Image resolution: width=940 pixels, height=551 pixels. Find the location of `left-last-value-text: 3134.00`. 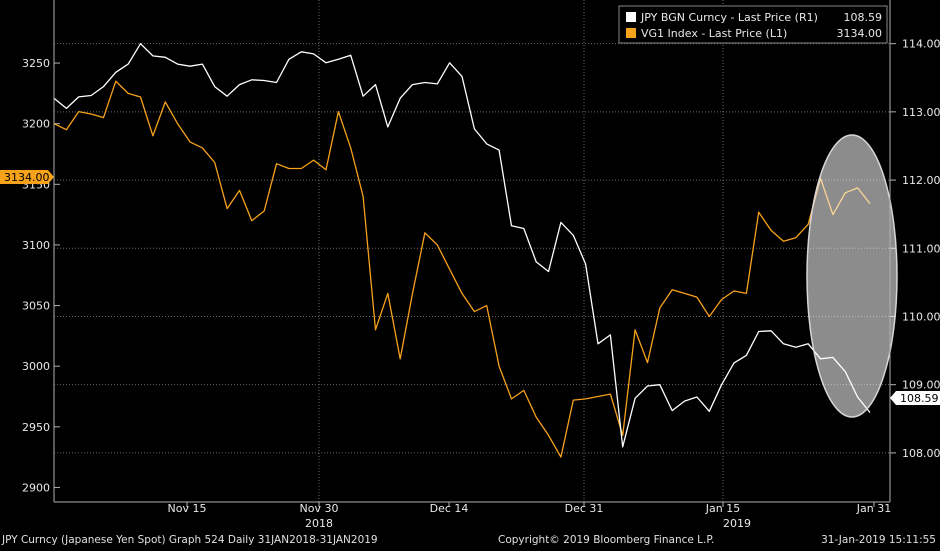

left-last-value-text: 3134.00 is located at coordinates (27, 177).